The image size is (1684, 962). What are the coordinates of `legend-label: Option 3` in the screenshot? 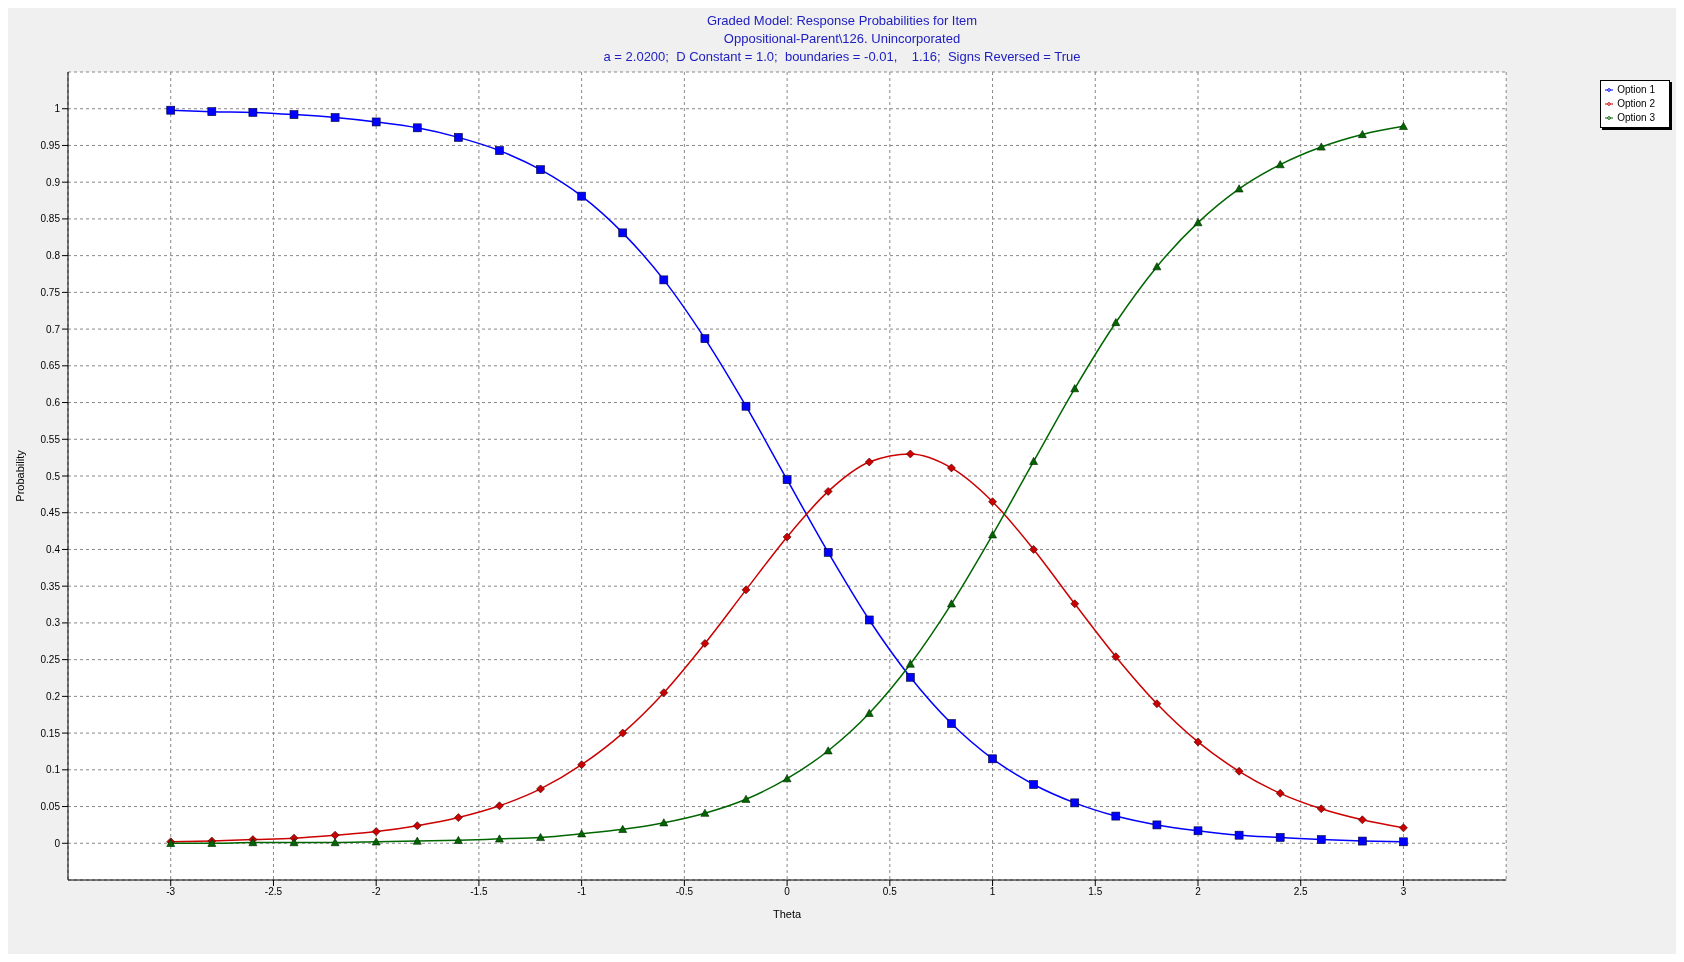 It's located at (1636, 117).